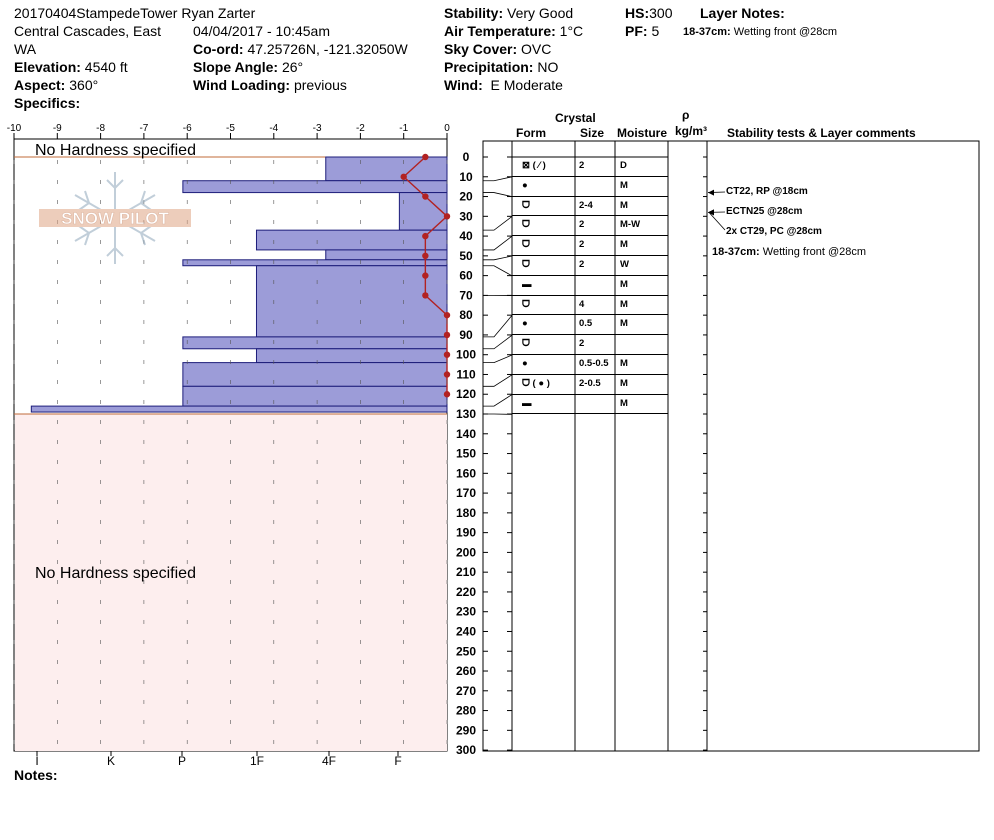 This screenshot has width=994, height=840. What do you see at coordinates (630, 225) in the screenshot?
I see `layer-moisture: M-W` at bounding box center [630, 225].